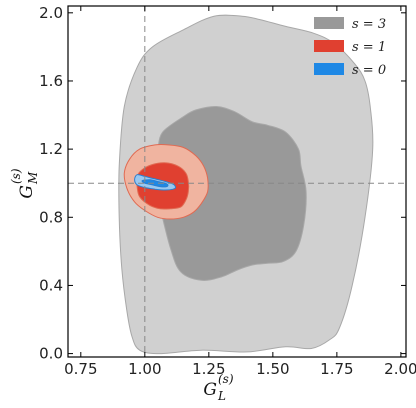 This screenshot has width=416, height=408. Describe the element at coordinates (16, 176) in the screenshot. I see `y-axis-title-sup: (s)` at that location.